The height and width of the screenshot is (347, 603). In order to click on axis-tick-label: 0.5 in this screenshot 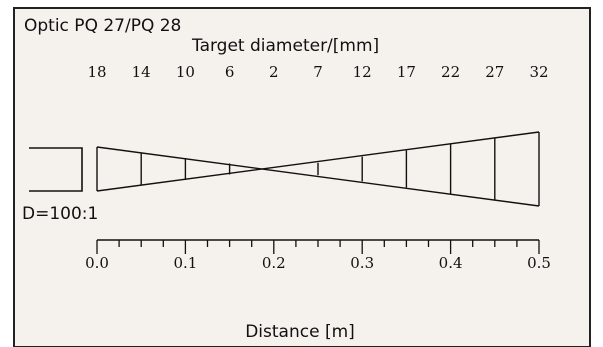, I will do `click(539, 263)`.